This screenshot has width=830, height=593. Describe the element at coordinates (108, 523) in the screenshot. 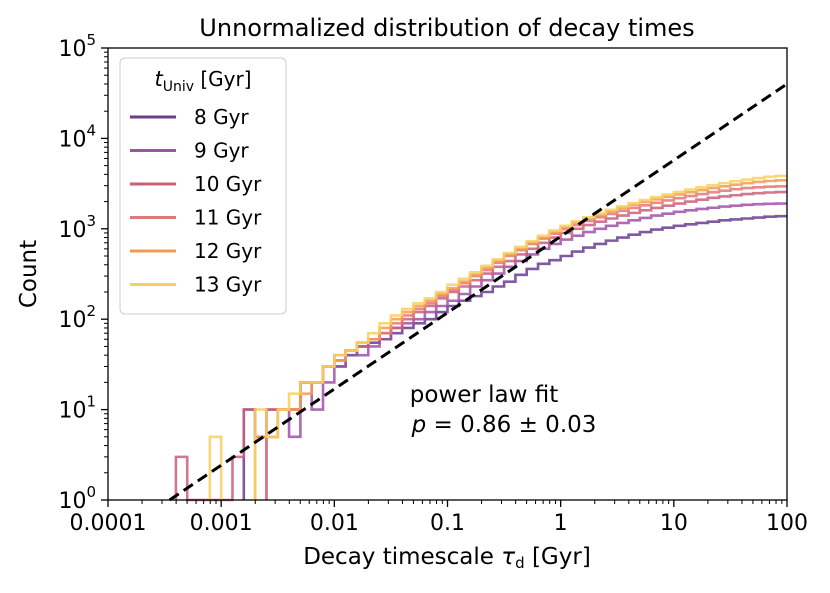

I see `x-tick-label: 0.0001` at that location.